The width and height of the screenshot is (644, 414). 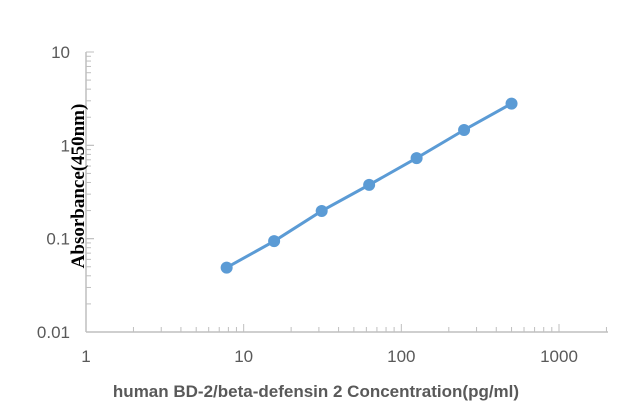 What do you see at coordinates (329, 356) in the screenshot?
I see `x-tick-labels: 1 10 100 1000` at bounding box center [329, 356].